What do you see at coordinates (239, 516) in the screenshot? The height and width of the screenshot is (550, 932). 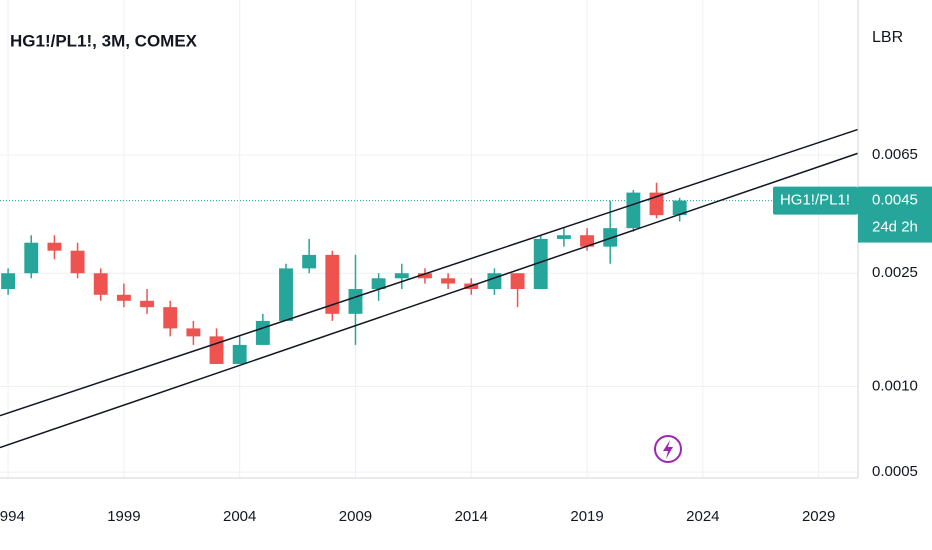 I see `x-tick-label: 2004` at bounding box center [239, 516].